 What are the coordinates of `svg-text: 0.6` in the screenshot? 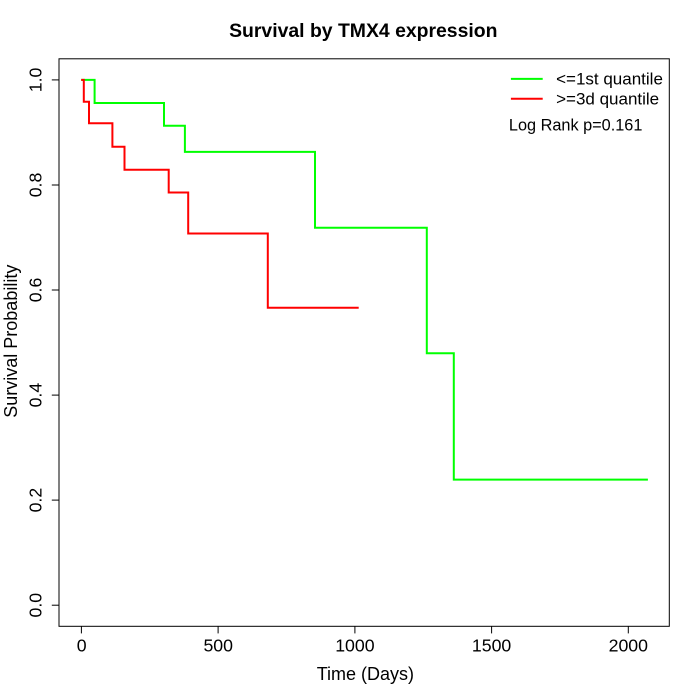 It's located at (35, 290).